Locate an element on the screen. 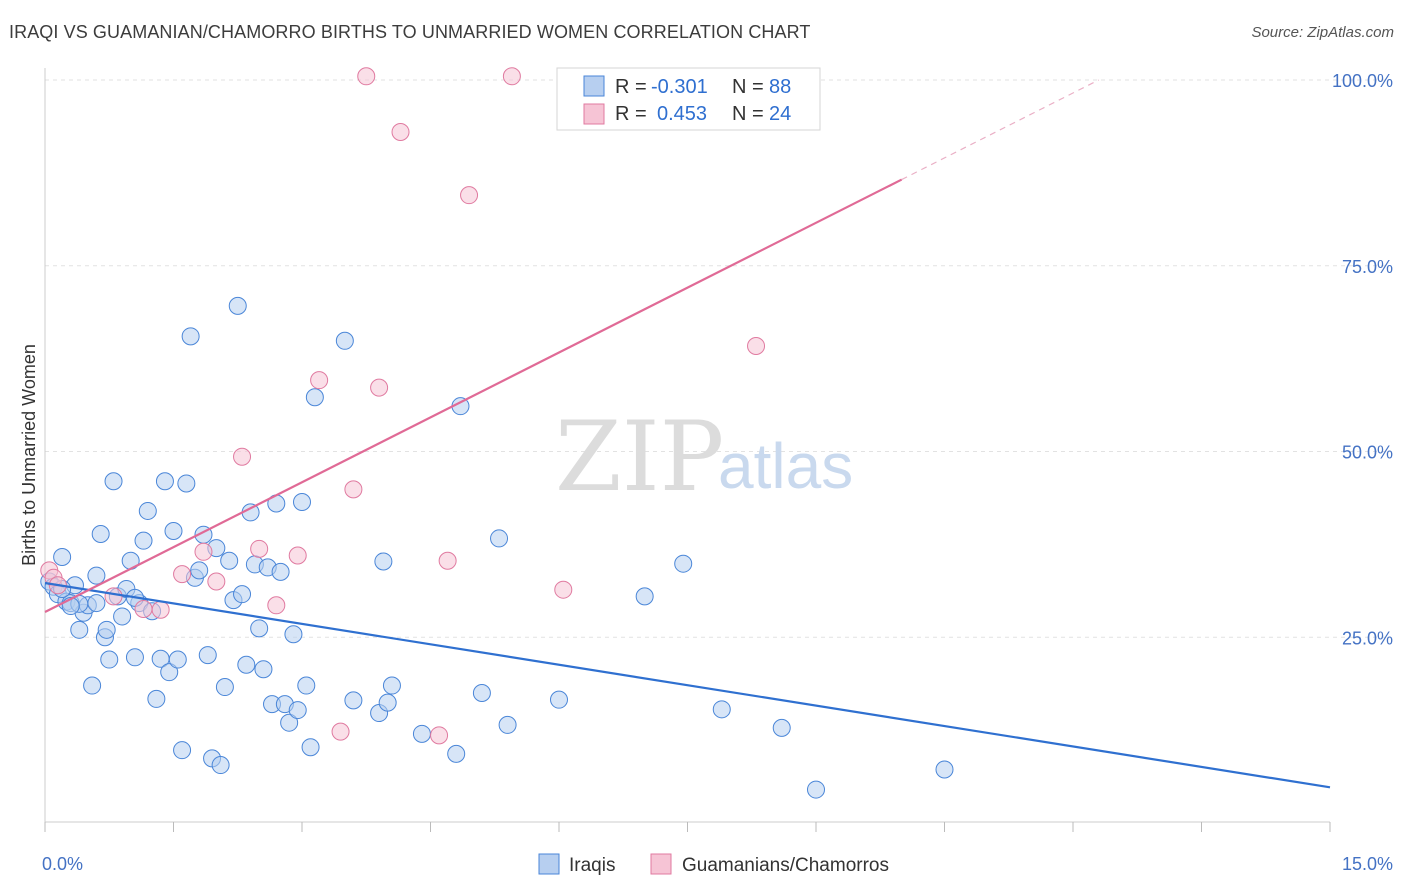 This screenshot has width=1406, height=892. correlation-legend: R = -0.301 N = 88 R = 0.453 N = 24 is located at coordinates (688, 99).